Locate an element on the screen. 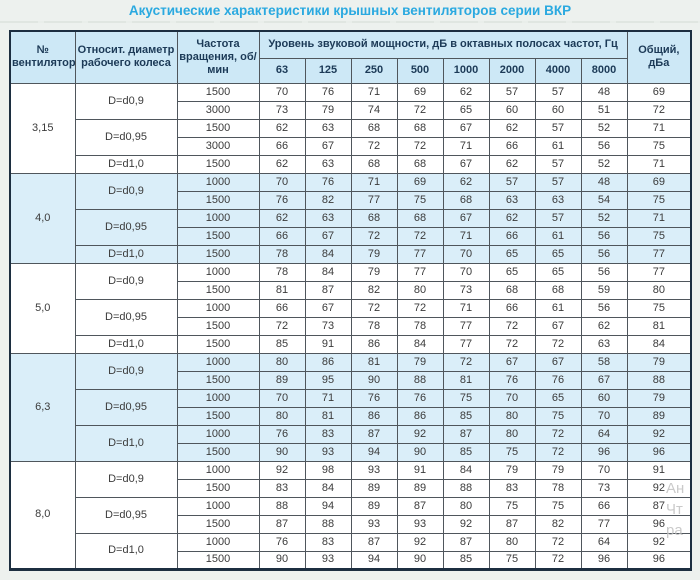  fan-number-cell: 5,0 is located at coordinates (42, 308).